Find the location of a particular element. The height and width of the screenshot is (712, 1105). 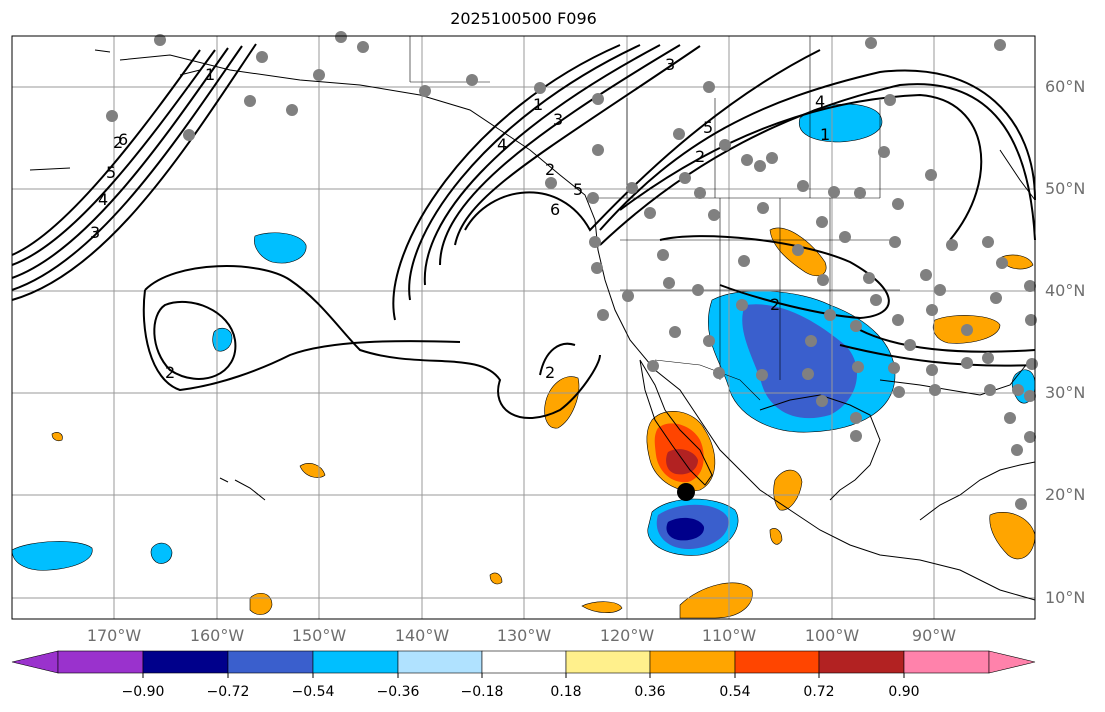

colorbar-label: 0.90 is located at coordinates (904, 692).